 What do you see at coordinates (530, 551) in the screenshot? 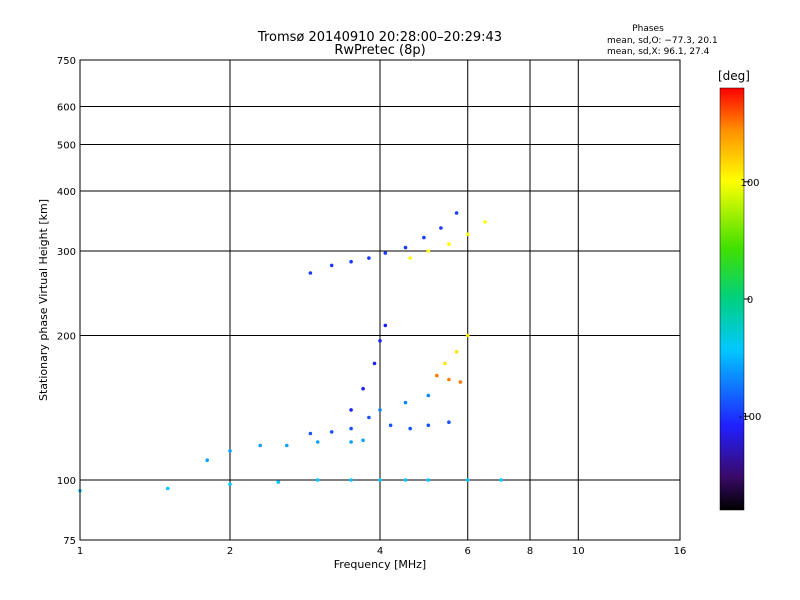
I see `x-tick-label: 8` at bounding box center [530, 551].